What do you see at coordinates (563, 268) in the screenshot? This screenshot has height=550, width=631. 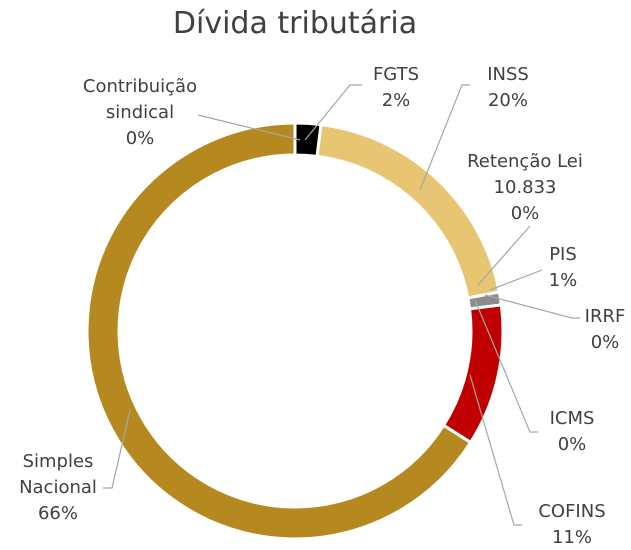 I see `slice-label: PIS 1%` at bounding box center [563, 268].